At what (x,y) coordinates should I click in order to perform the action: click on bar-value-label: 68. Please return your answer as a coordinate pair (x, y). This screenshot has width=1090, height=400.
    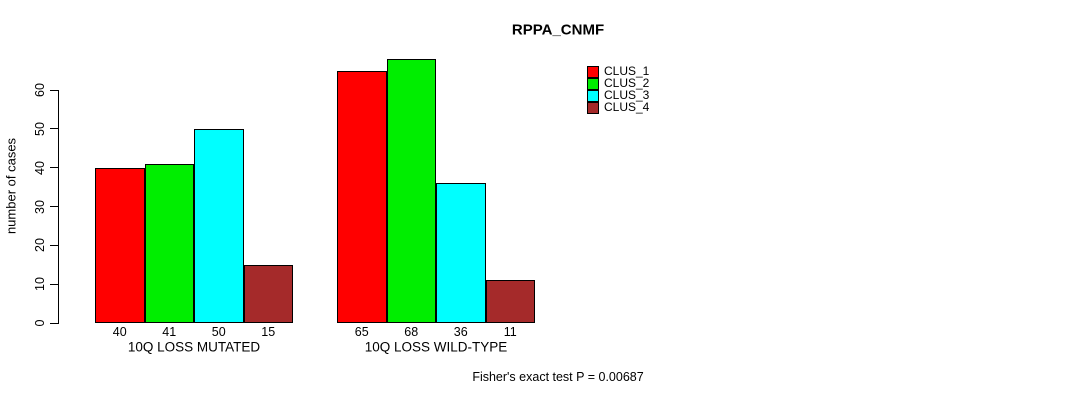
    Looking at the image, I should click on (411, 331).